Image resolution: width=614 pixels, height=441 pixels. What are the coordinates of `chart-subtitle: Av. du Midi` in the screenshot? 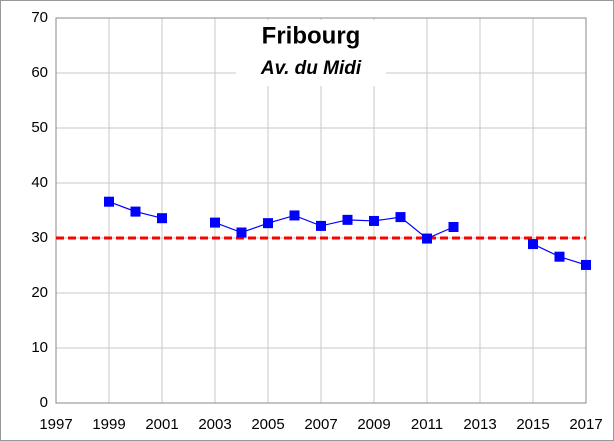 It's located at (311, 68).